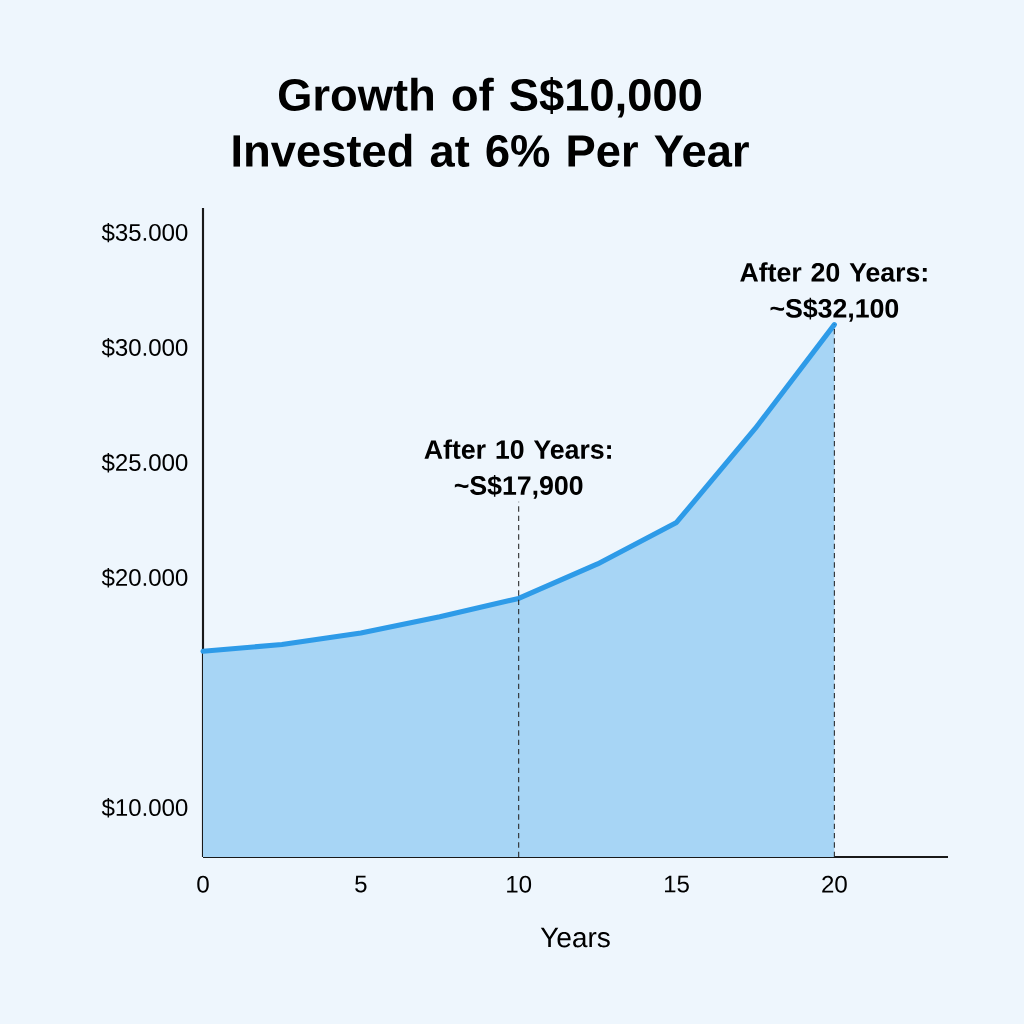 Image resolution: width=1024 pixels, height=1024 pixels. What do you see at coordinates (361, 884) in the screenshot?
I see `x-tick-label: 5` at bounding box center [361, 884].